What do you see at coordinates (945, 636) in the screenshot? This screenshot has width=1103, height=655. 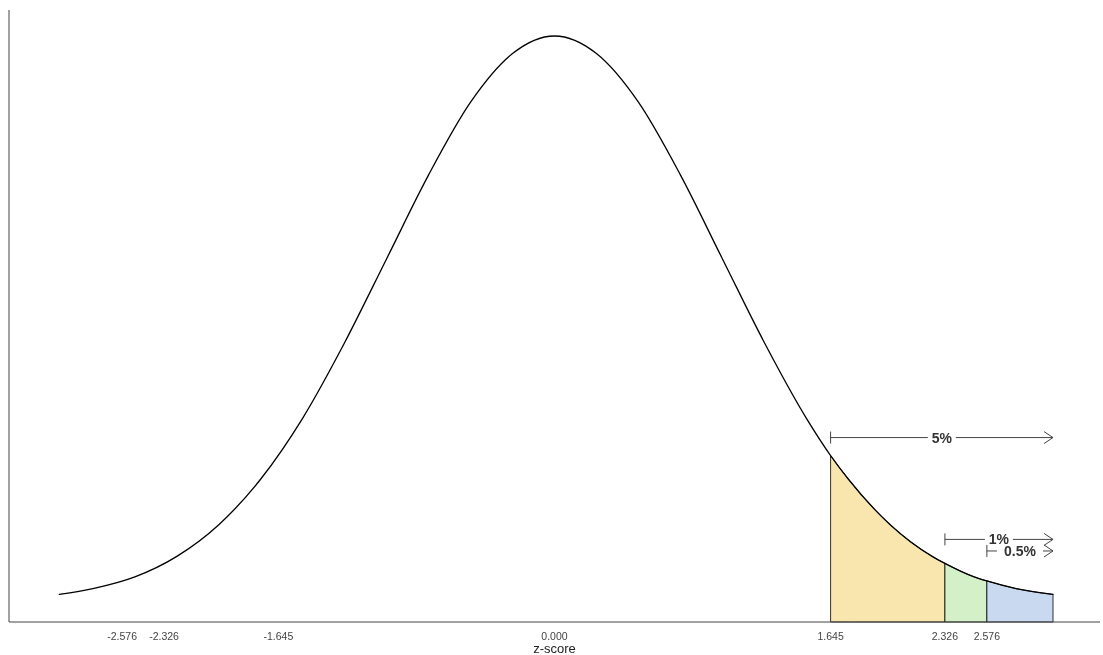 I see `x-tick-label: 2.326` at bounding box center [945, 636].